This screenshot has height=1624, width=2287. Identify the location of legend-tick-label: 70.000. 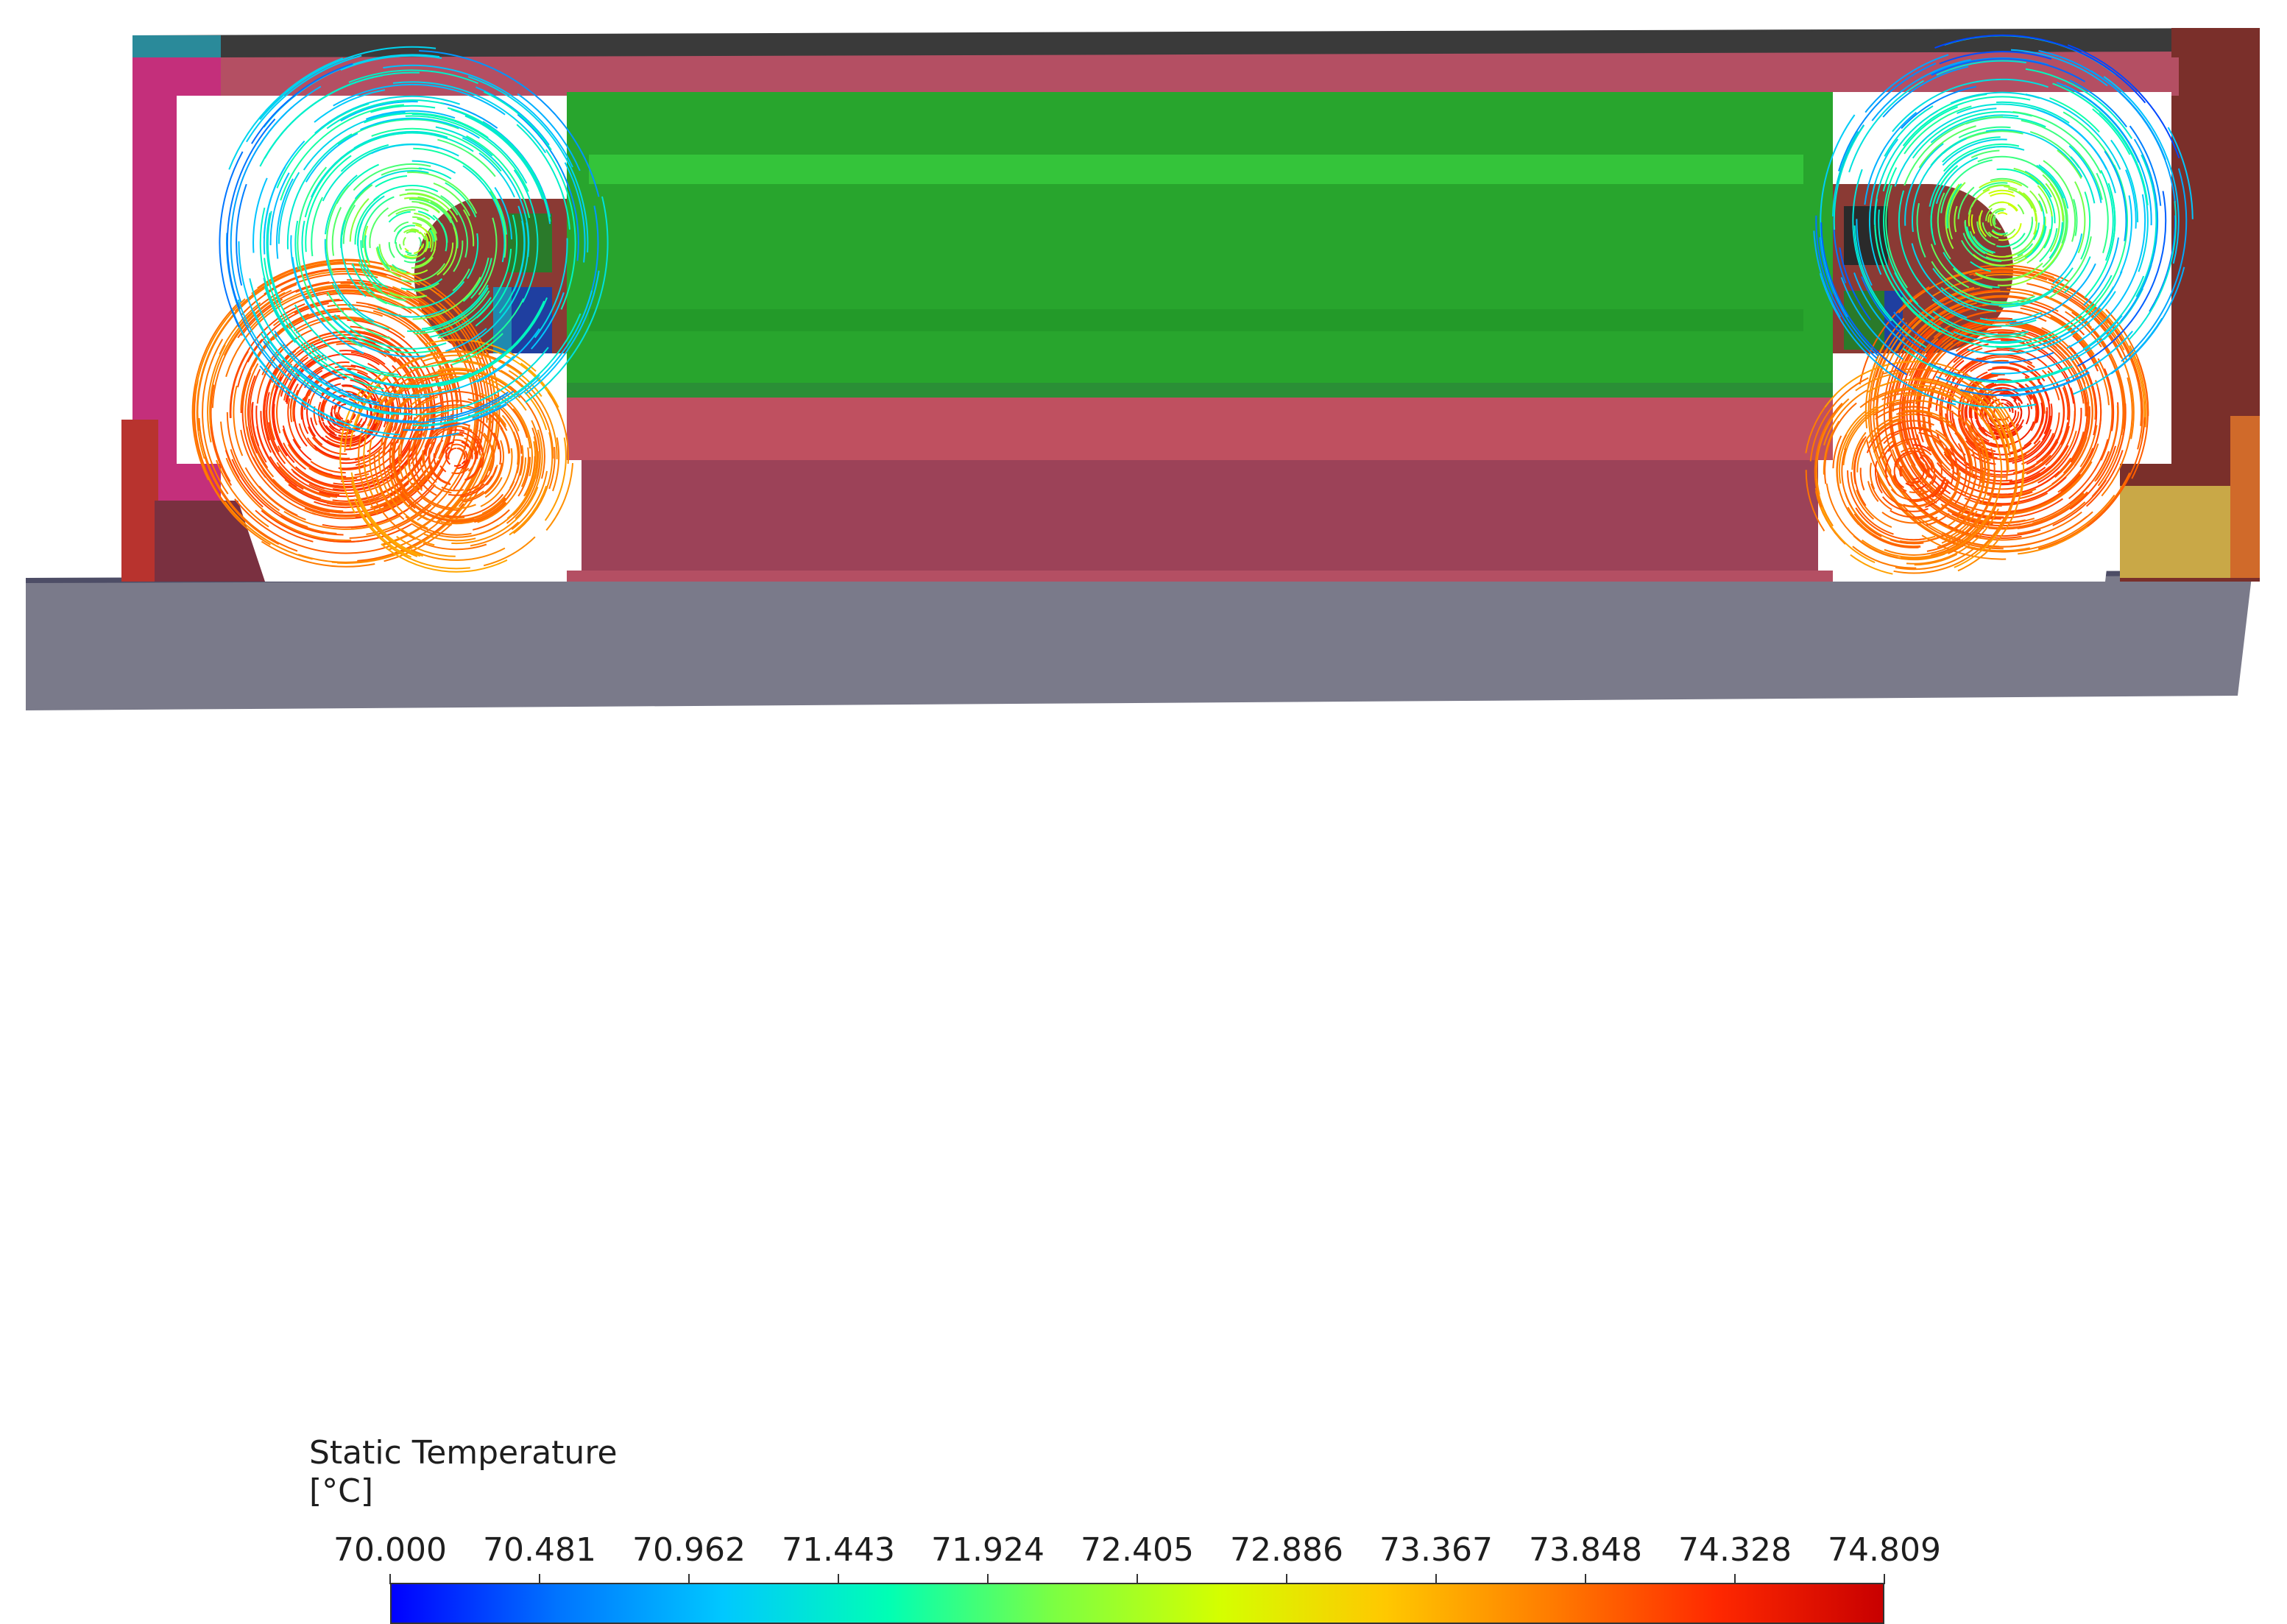
(390, 1550).